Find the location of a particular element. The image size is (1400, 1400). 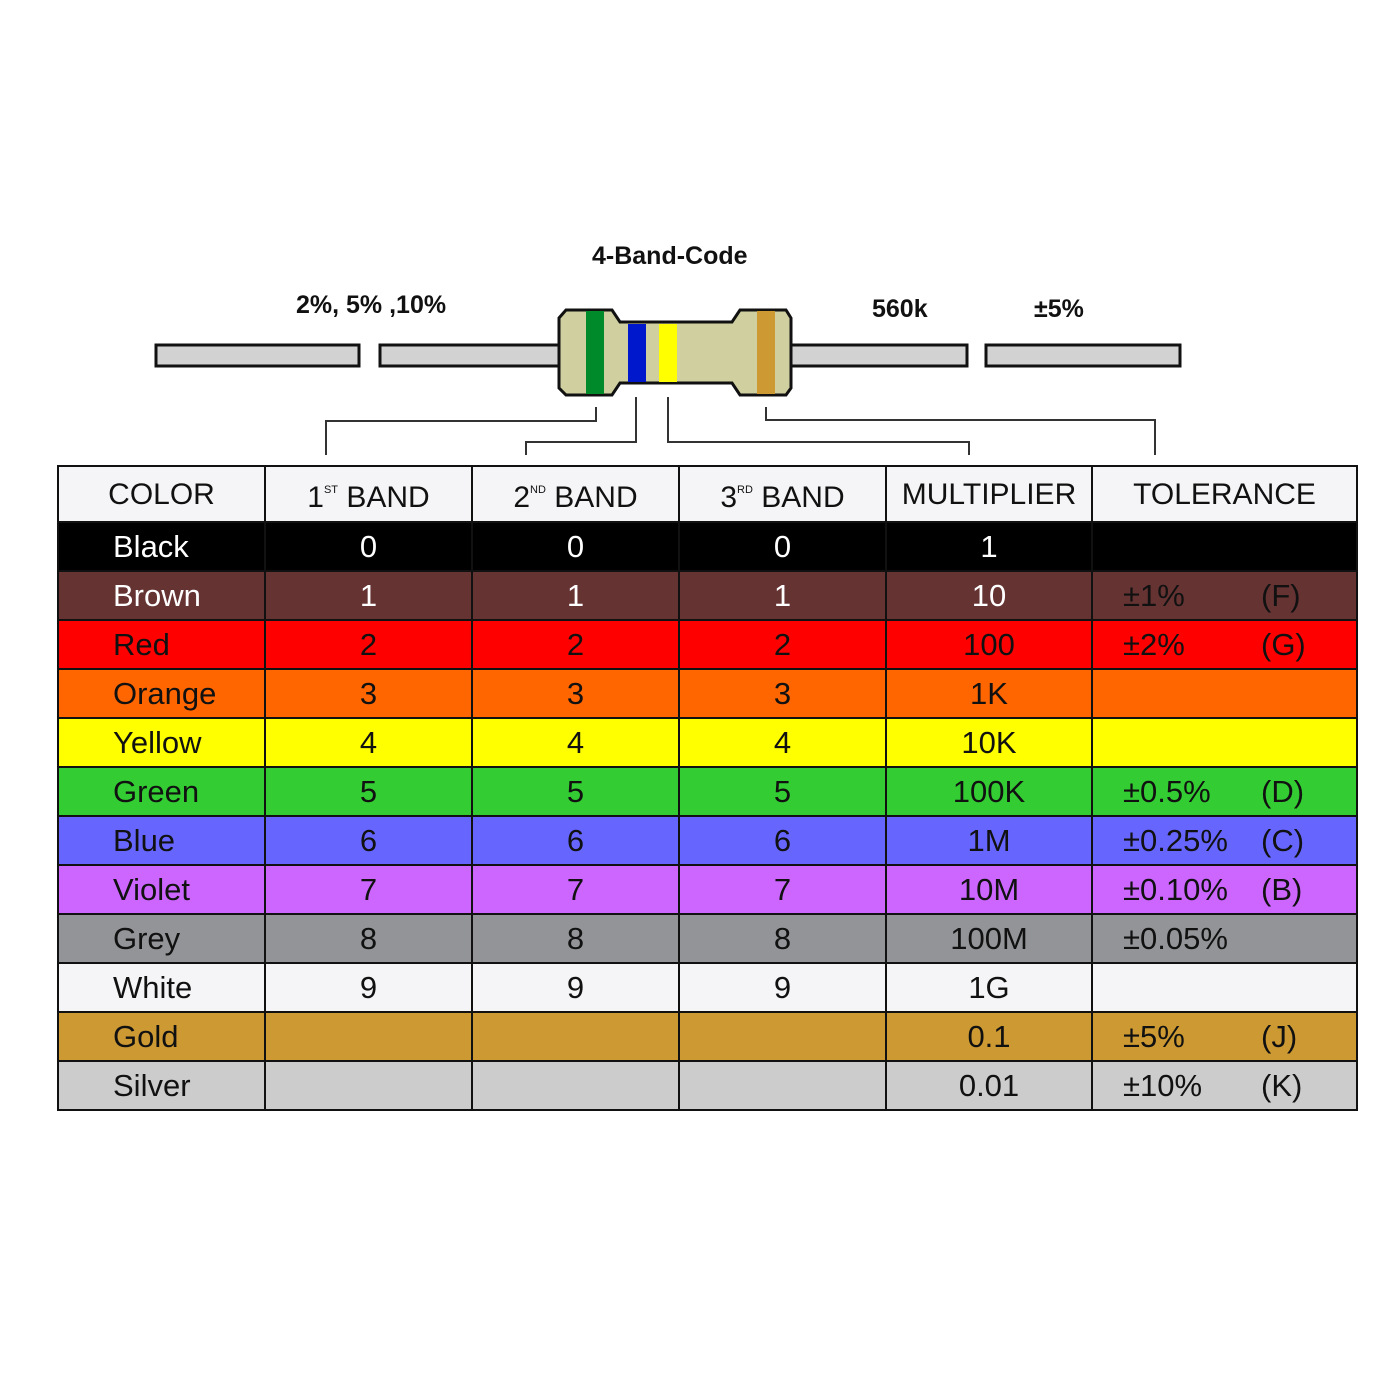

header-text: 1 is located at coordinates (315, 497).